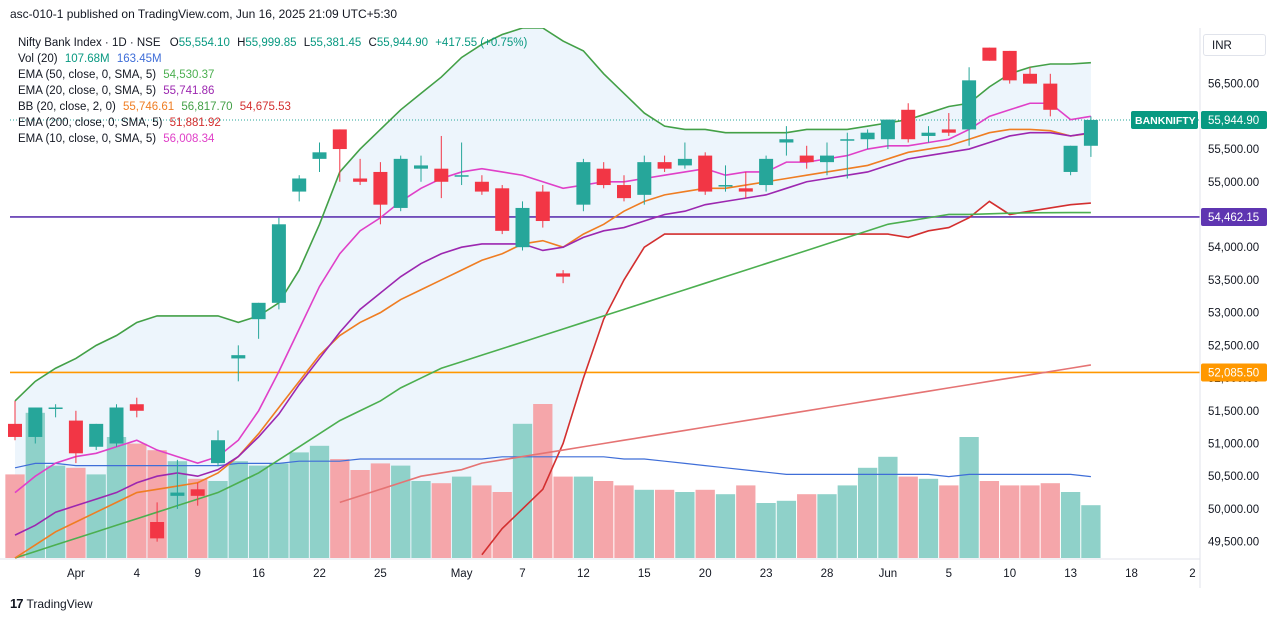  What do you see at coordinates (272, 91) in the screenshot?
I see `legend-ema20-row: EMA (20, close, 0, SMA, 5) 55,741.86` at bounding box center [272, 91].